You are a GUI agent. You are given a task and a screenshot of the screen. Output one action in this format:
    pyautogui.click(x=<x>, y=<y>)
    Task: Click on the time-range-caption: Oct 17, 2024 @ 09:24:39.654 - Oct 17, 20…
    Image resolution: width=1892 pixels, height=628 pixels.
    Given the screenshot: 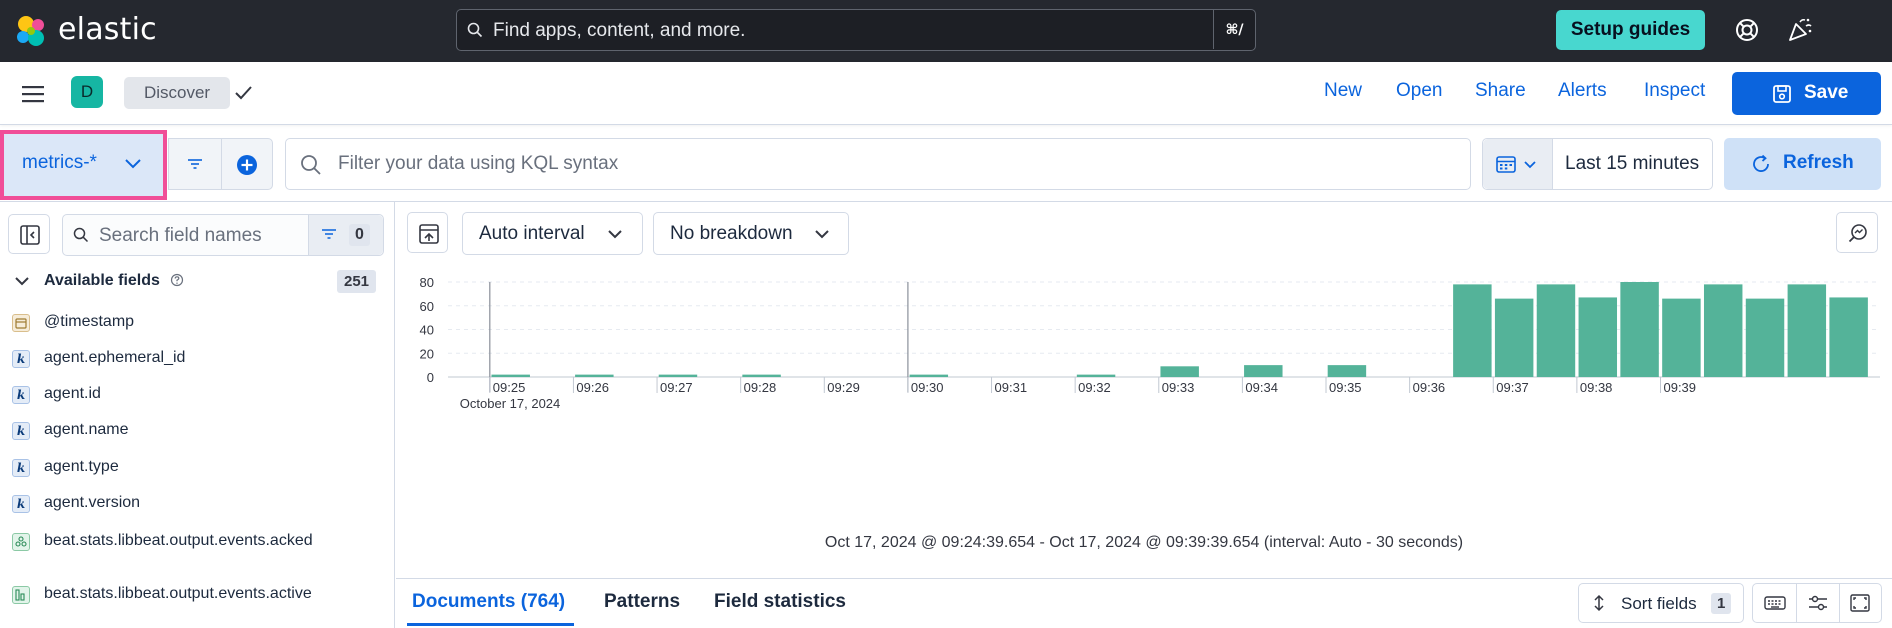 What is the action you would take?
    pyautogui.click(x=1144, y=542)
    